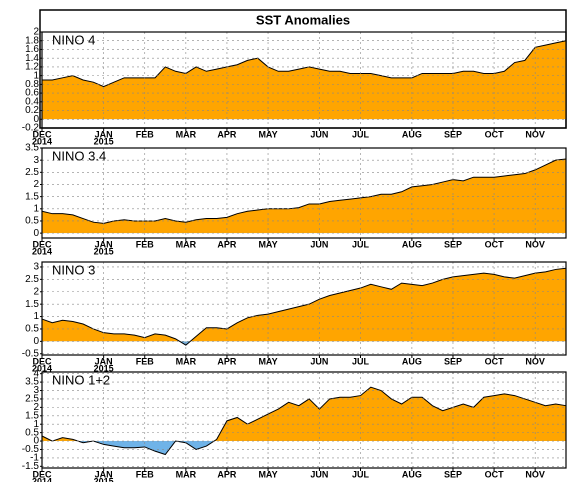 The width and height of the screenshot is (588, 482). What do you see at coordinates (32, 40) in the screenshot?
I see `y-tick-label: 1.8` at bounding box center [32, 40].